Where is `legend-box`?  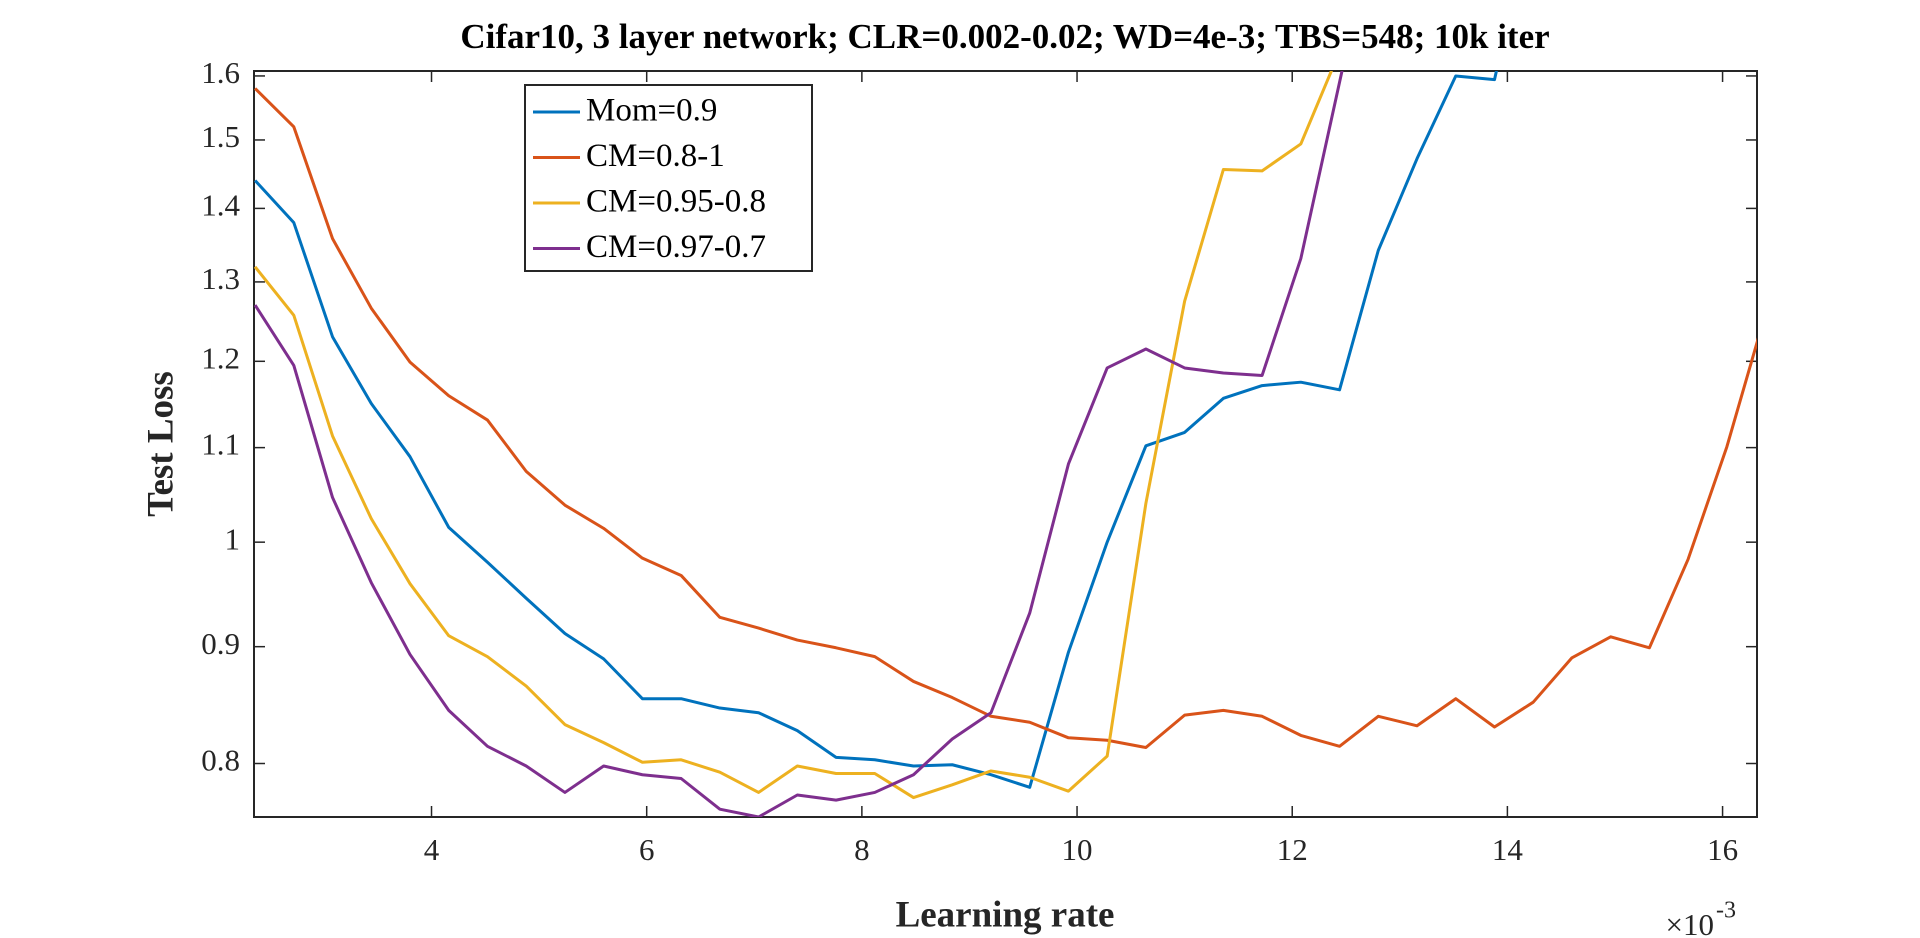
legend-box is located at coordinates (668, 178).